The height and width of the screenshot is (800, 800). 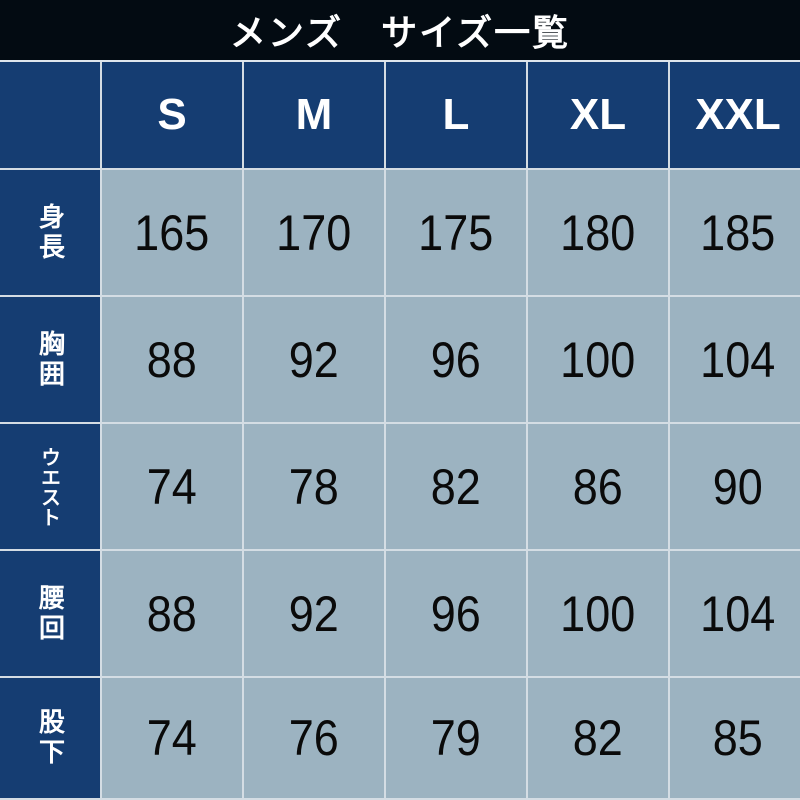 I want to click on cell-value: 170, so click(x=314, y=232).